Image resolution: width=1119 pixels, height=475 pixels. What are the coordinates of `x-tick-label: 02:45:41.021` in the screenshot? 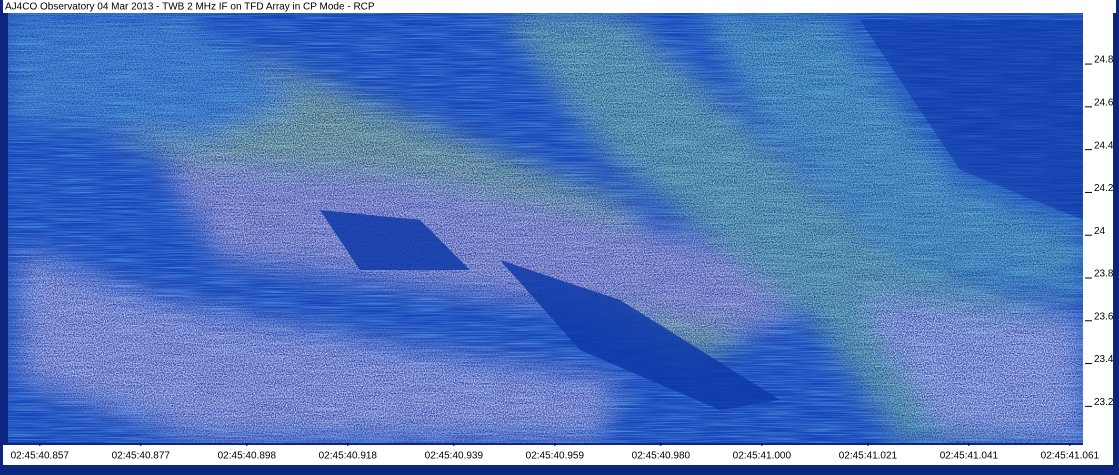 It's located at (868, 456).